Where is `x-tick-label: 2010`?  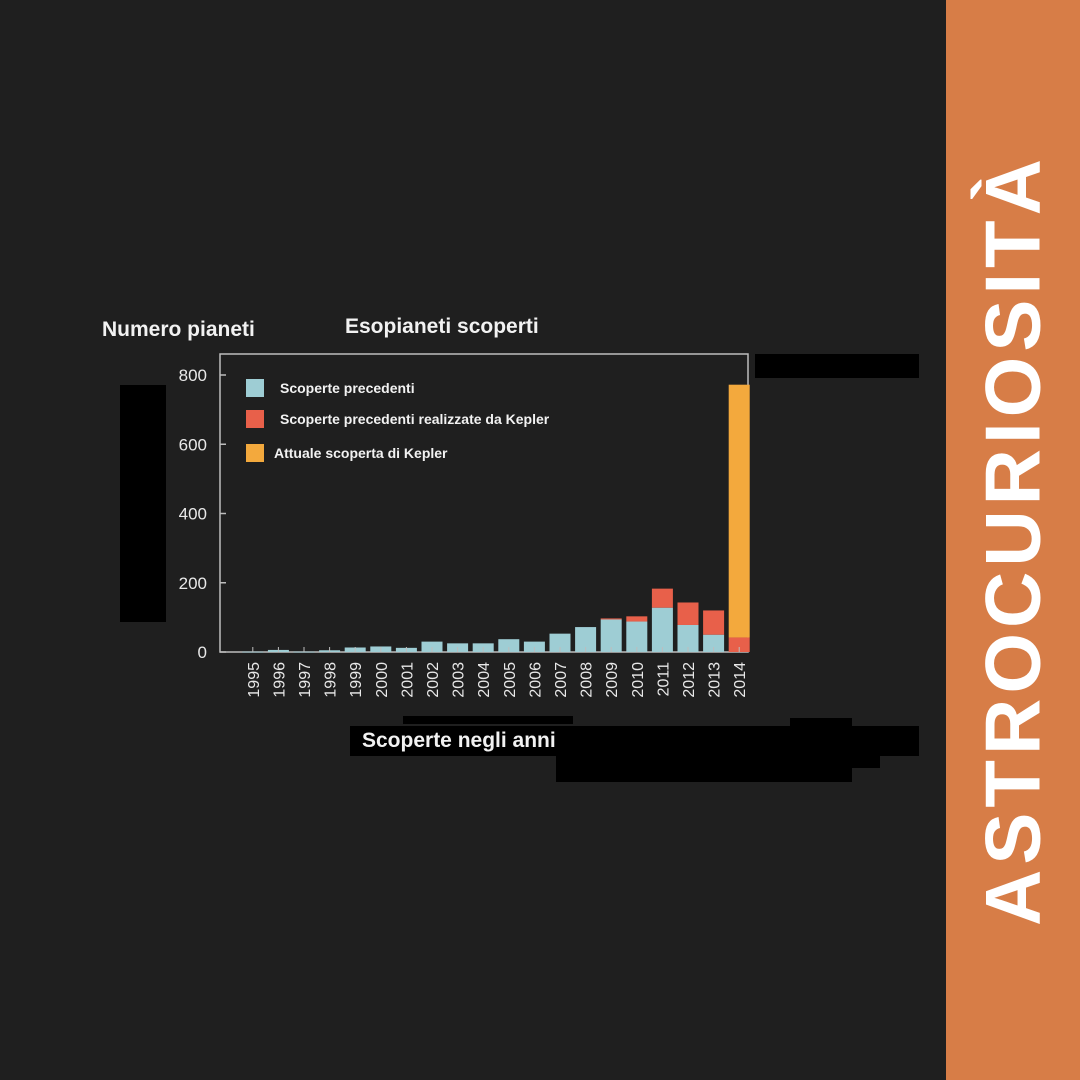 x-tick-label: 2010 is located at coordinates (638, 680).